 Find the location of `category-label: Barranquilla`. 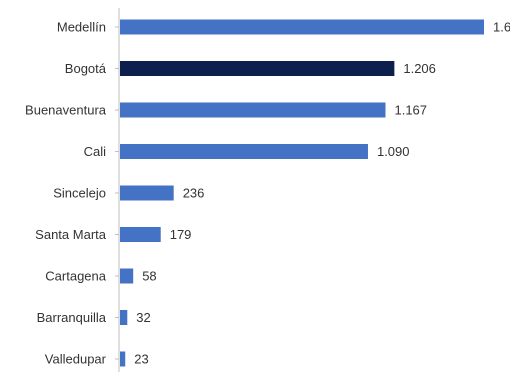

category-label: Barranquilla is located at coordinates (72, 317).